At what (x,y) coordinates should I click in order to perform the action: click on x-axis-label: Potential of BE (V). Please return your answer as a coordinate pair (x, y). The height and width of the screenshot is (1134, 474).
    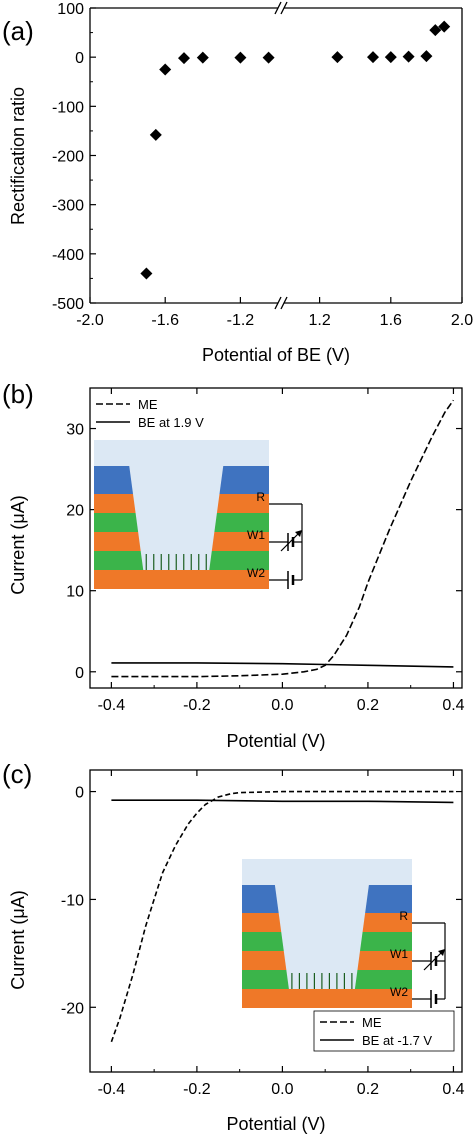
    Looking at the image, I should click on (276, 355).